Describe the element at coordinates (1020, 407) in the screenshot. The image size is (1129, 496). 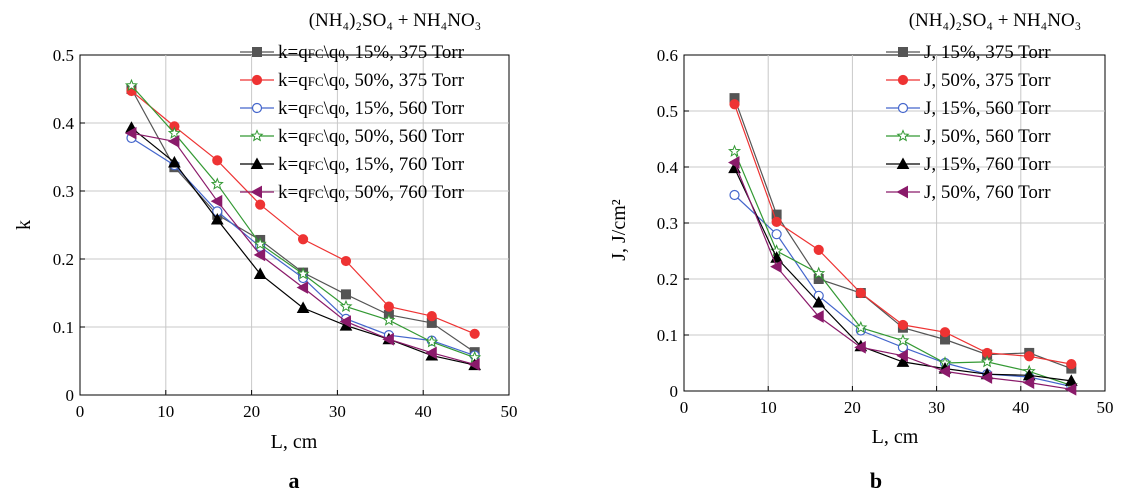
I see `x-tick-label: 40` at that location.